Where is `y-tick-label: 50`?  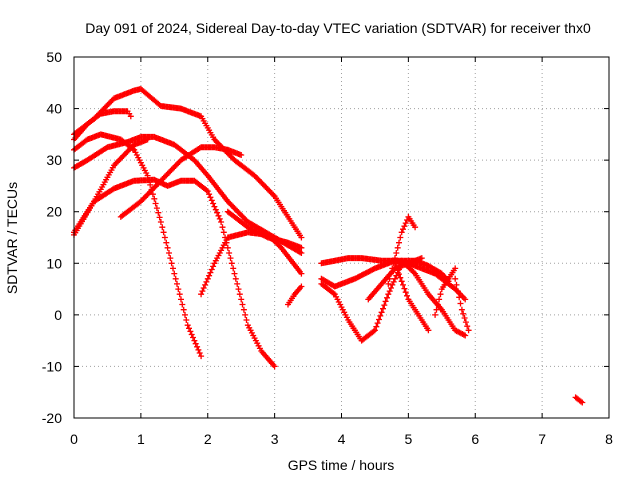 y-tick-label: 50 is located at coordinates (54, 57).